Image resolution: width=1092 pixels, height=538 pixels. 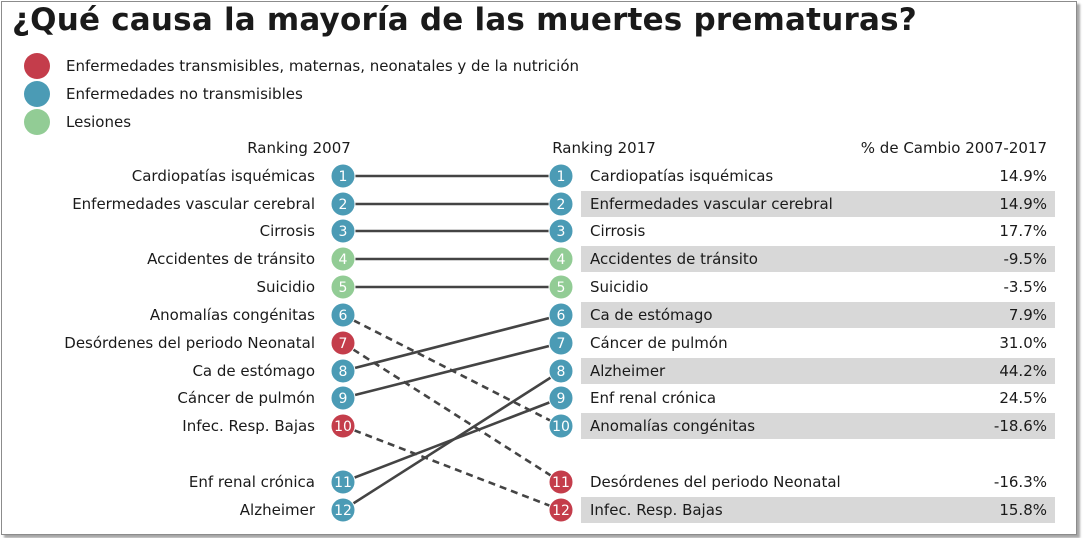 What do you see at coordinates (954, 148) in the screenshot?
I see `header-percent-change: % de Cambio 2007-2017` at bounding box center [954, 148].